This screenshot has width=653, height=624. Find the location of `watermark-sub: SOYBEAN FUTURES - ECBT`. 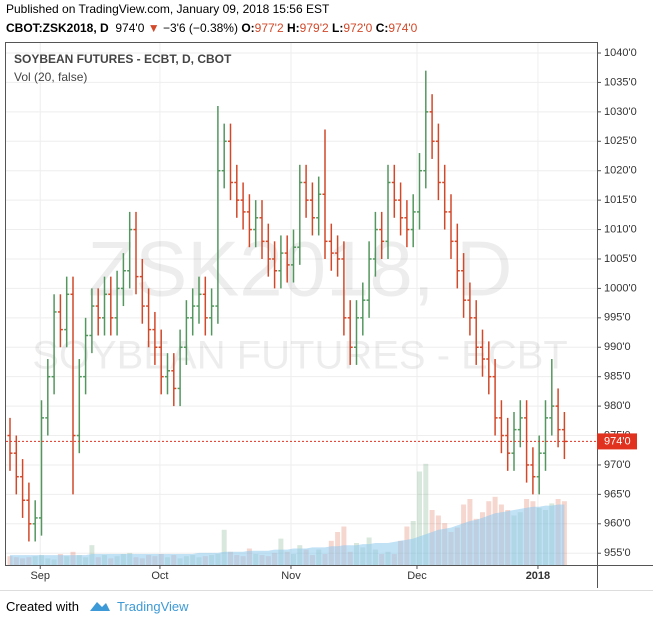

watermark-sub: SOYBEAN FUTURES - ECBT is located at coordinates (300, 356).